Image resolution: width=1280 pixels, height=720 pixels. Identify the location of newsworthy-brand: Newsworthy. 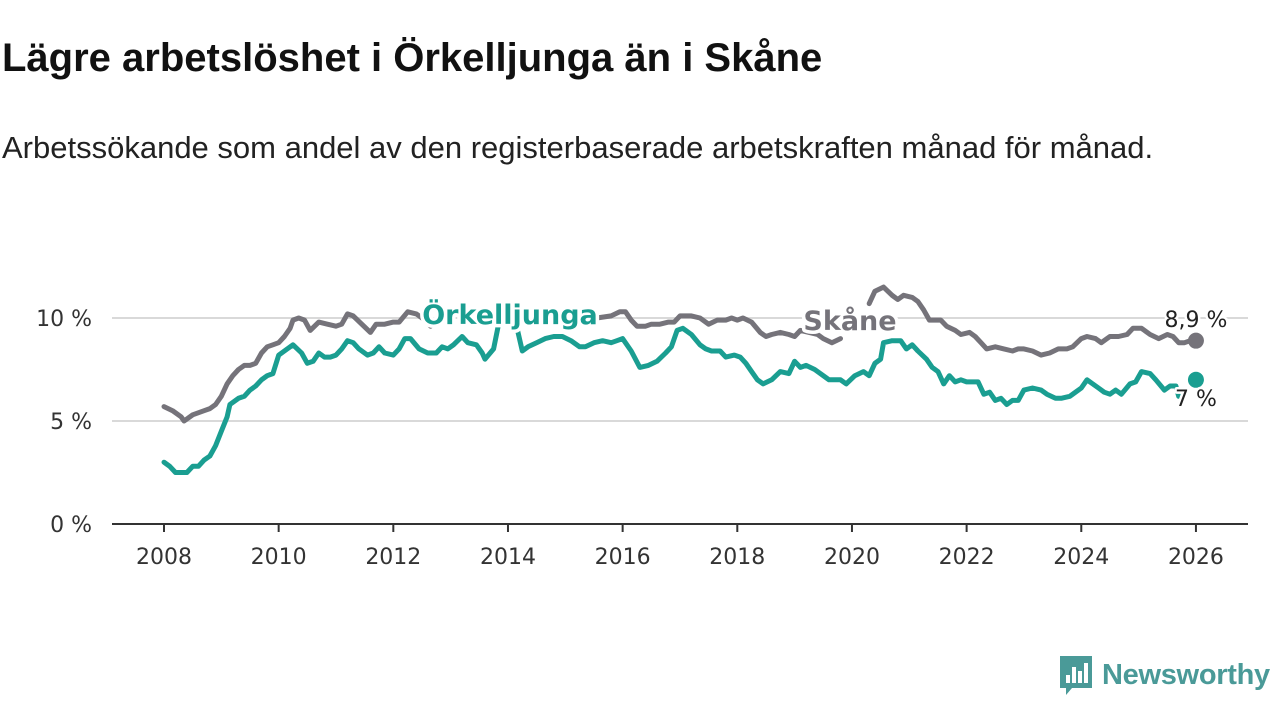
(1164, 675).